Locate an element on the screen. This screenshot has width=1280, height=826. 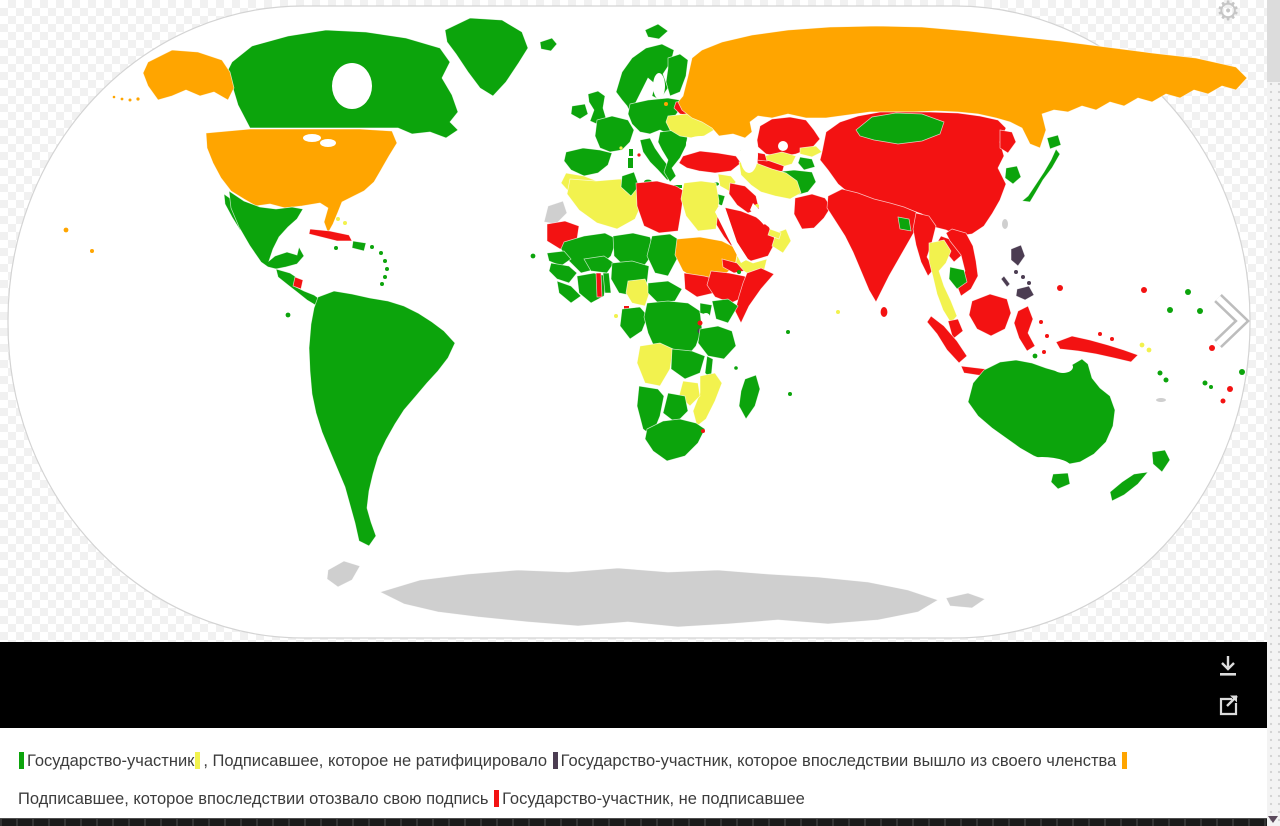
country-philippines-mindanao is located at coordinates (1025, 293).